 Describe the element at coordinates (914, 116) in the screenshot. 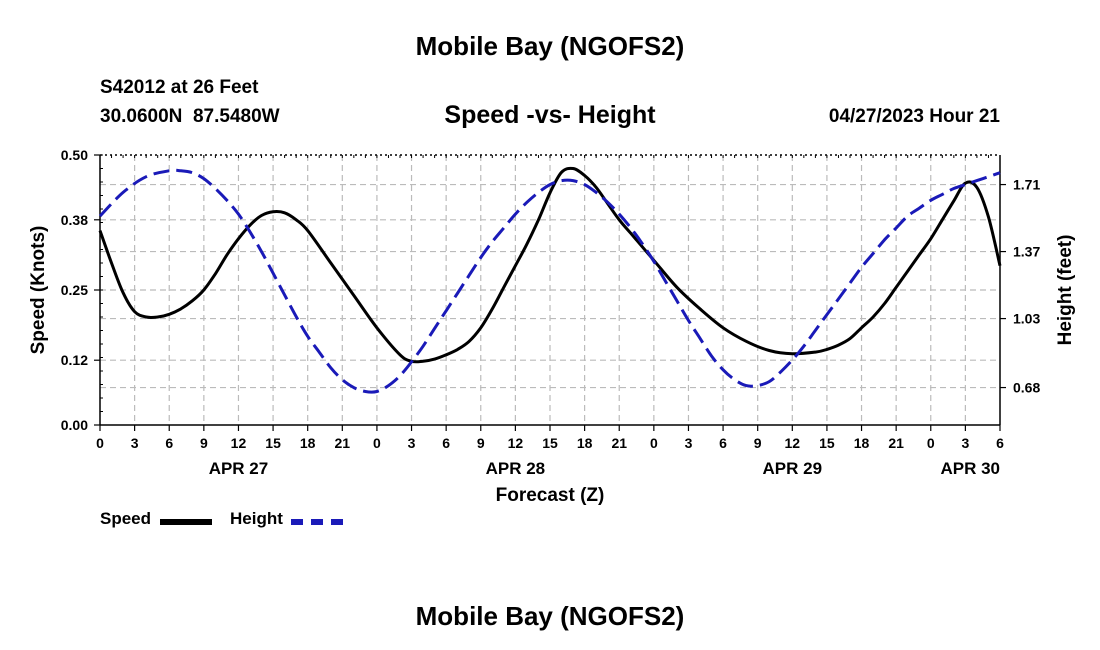

I see `forecast-datetime: 04/27/2023 Hour 21` at that location.